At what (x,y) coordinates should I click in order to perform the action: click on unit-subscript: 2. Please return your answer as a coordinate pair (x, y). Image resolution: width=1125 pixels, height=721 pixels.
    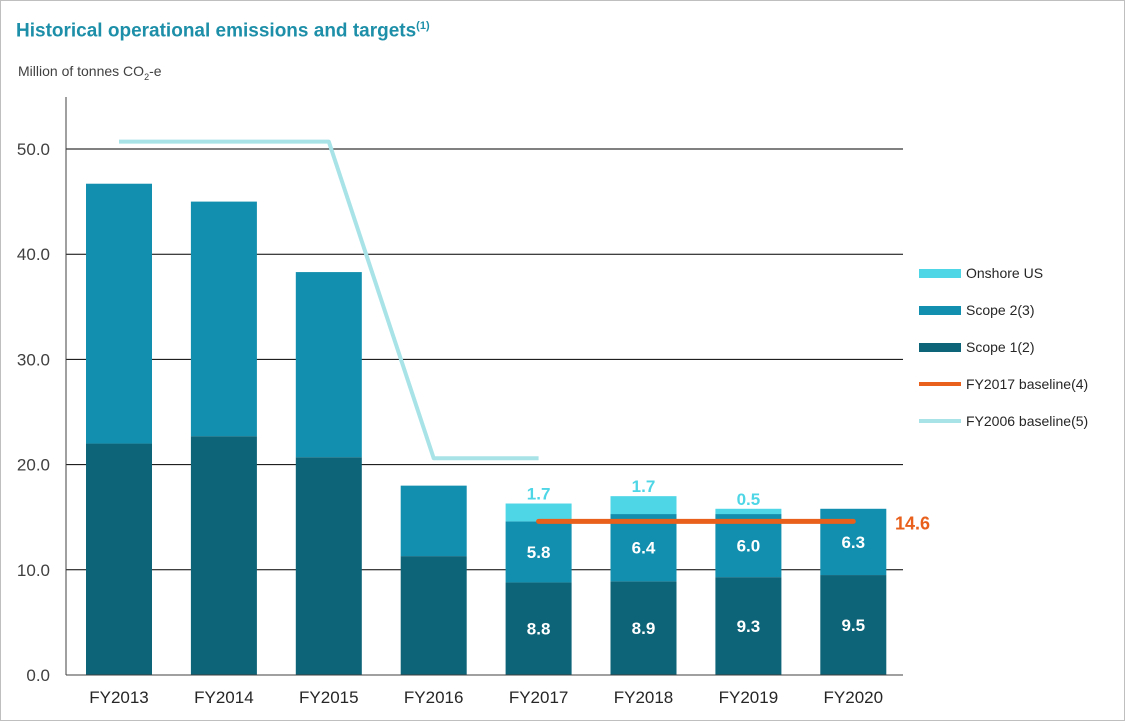
    Looking at the image, I should click on (147, 76).